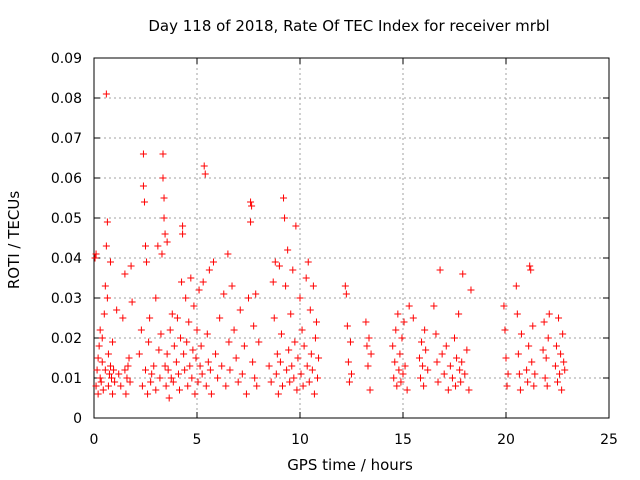 Image resolution: width=640 pixels, height=480 pixels. What do you see at coordinates (14, 240) in the screenshot?
I see `y-axis-label: ROTI / TECUs` at bounding box center [14, 240].